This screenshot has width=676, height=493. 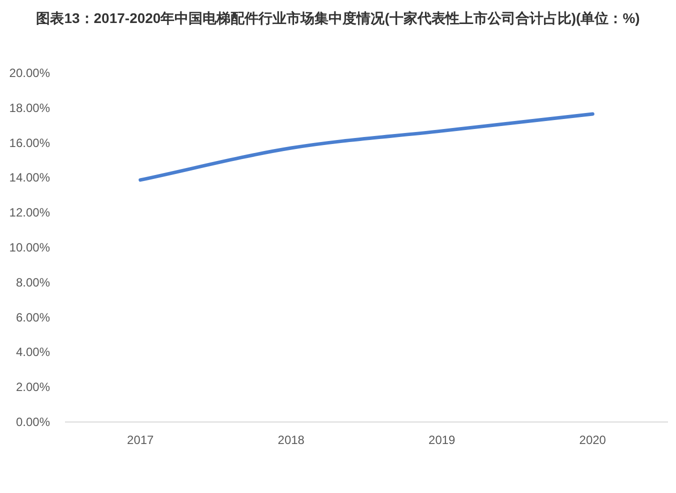 I want to click on y-tick-label: 10.00%, so click(x=29, y=247).